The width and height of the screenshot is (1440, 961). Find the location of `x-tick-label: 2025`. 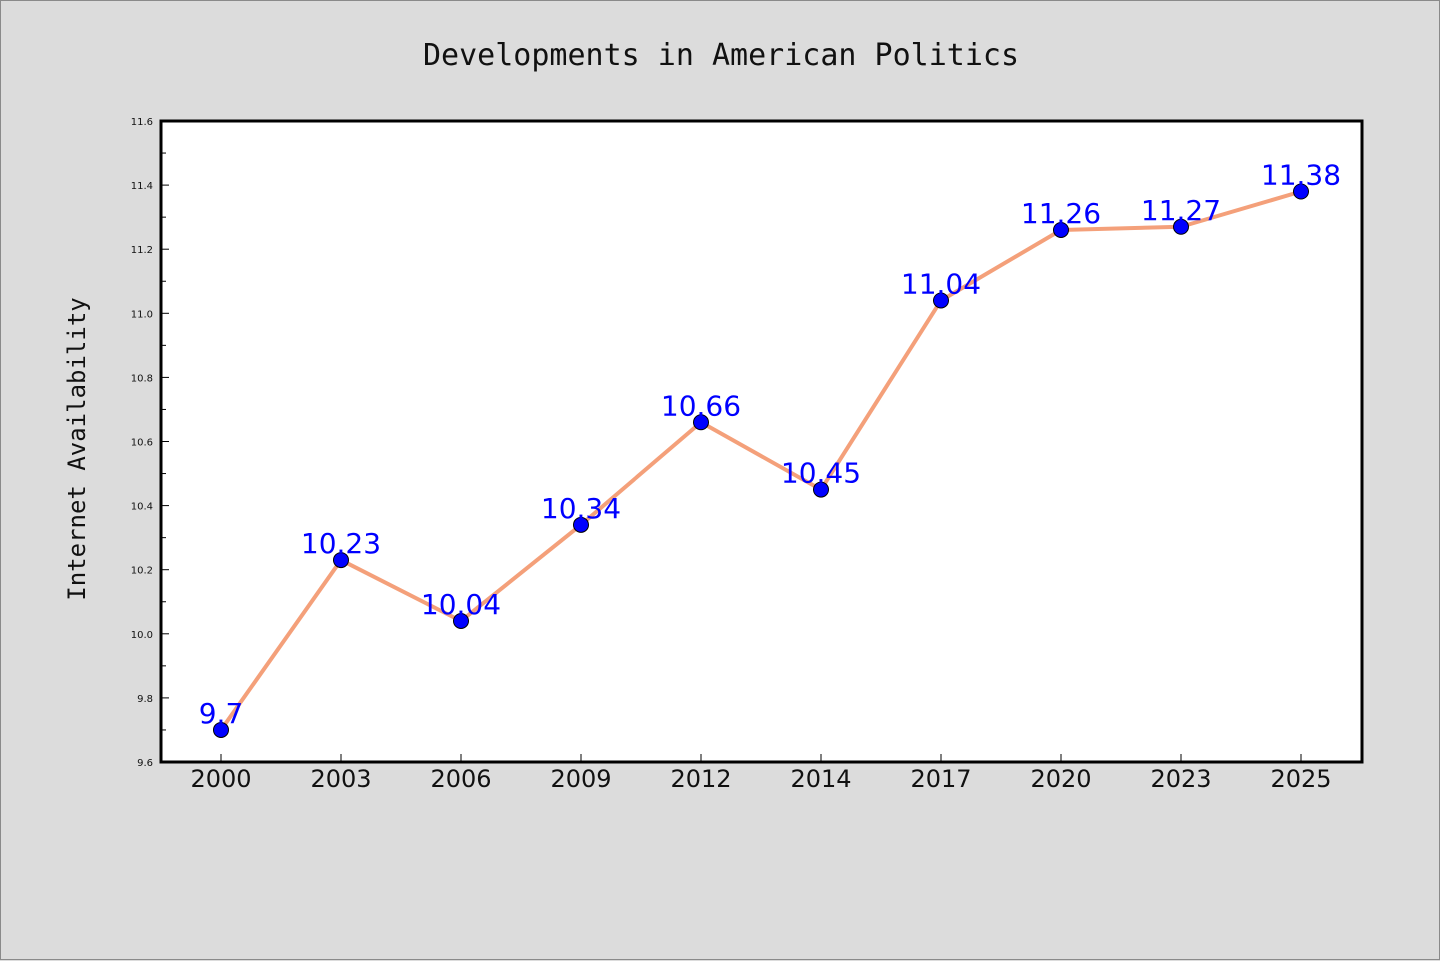

x-tick-label: 2025 is located at coordinates (1300, 779).